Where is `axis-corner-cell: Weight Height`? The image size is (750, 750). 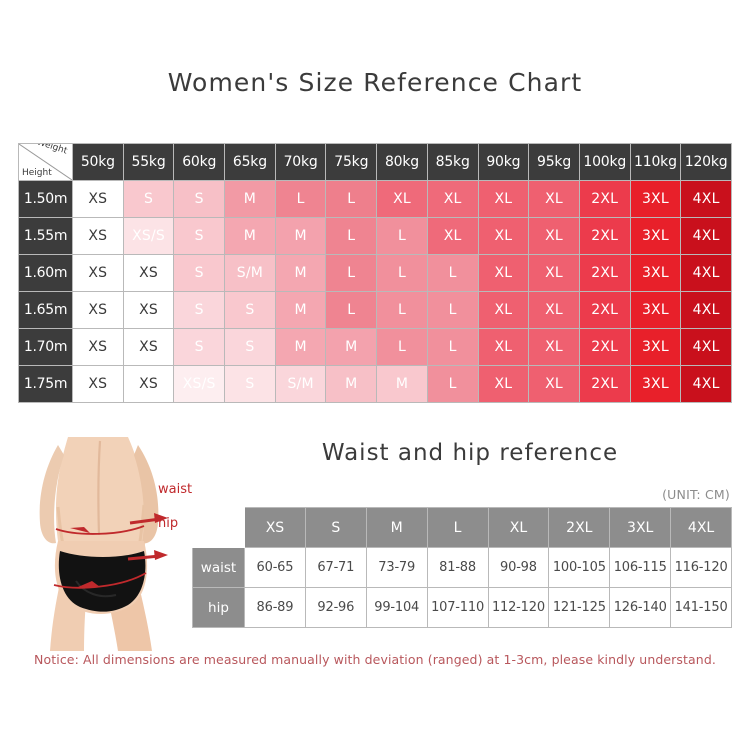 axis-corner-cell: Weight Height is located at coordinates (45, 162).